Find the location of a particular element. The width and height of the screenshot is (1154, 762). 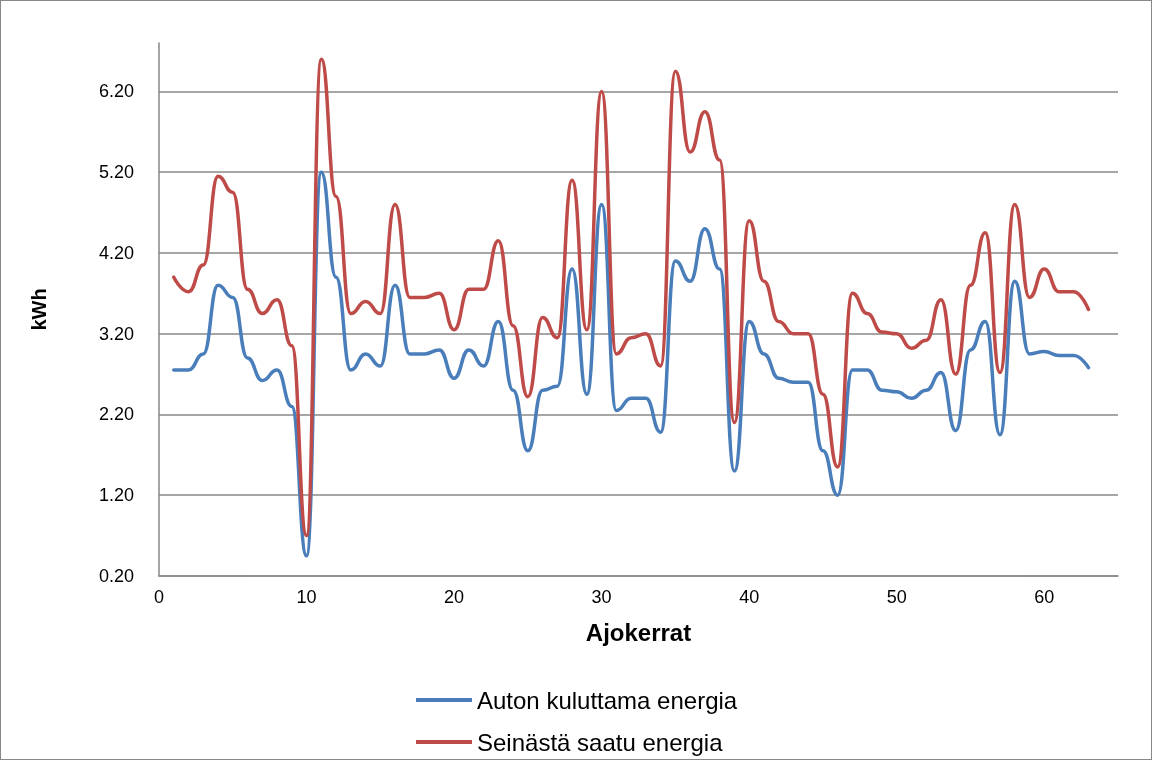

x-tick-label: 20 is located at coordinates (454, 597).